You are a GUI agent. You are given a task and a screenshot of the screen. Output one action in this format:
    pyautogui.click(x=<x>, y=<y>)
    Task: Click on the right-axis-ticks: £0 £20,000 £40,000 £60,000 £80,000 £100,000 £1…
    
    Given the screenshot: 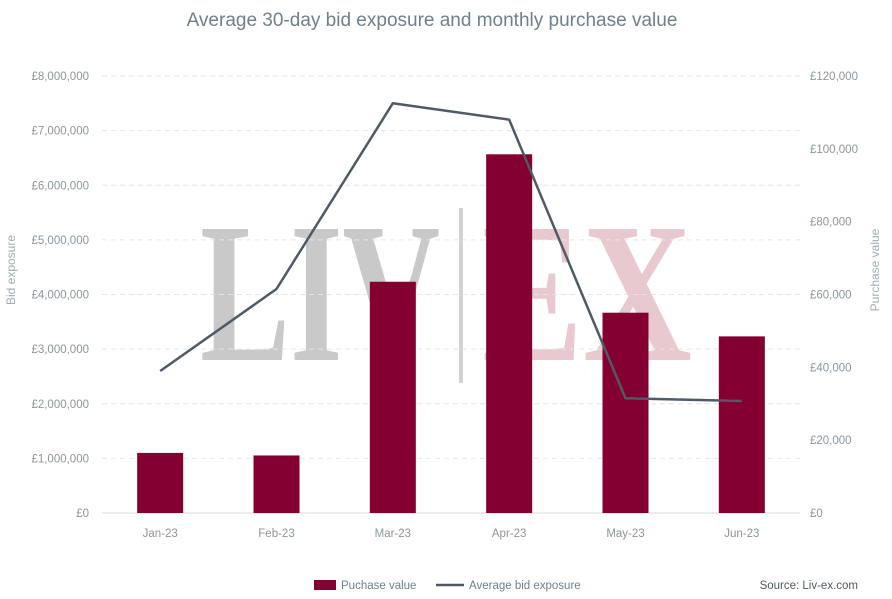 What is the action you would take?
    pyautogui.click(x=834, y=295)
    